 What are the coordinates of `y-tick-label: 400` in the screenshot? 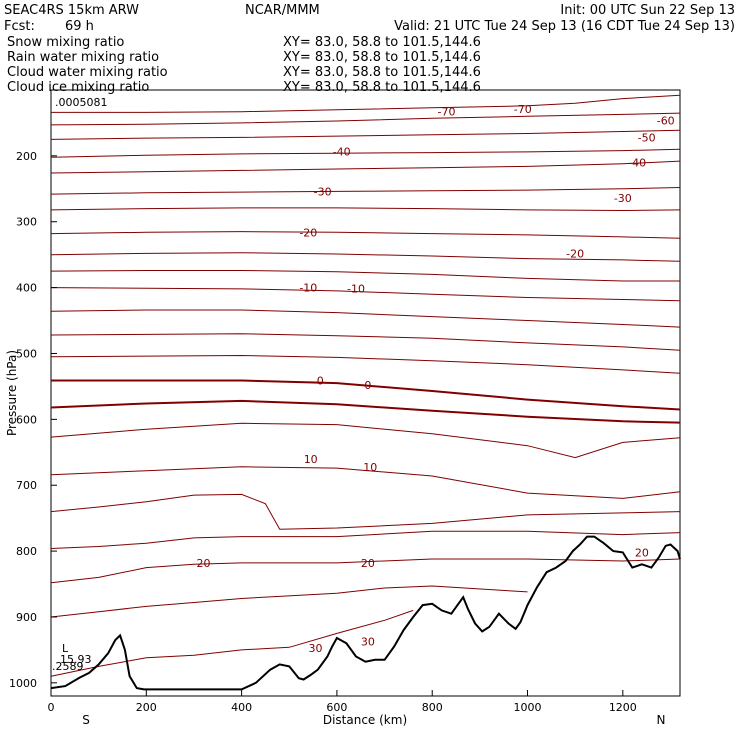 It's located at (26, 288).